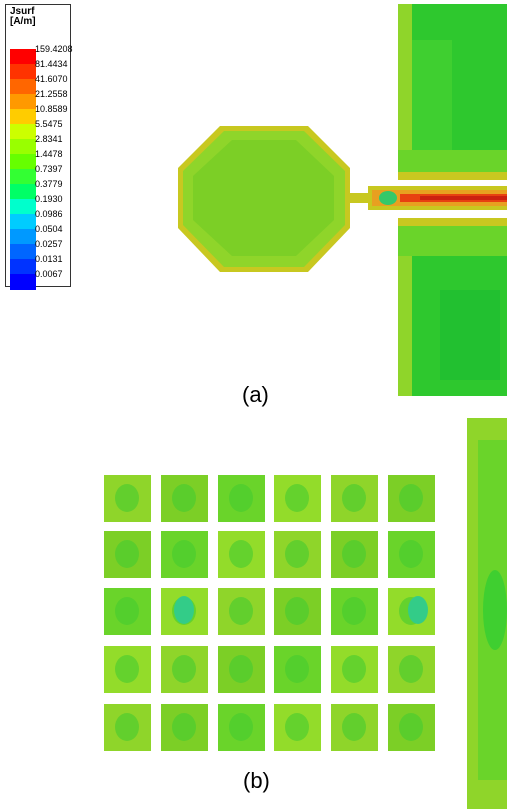 This screenshot has height=809, width=507. Describe the element at coordinates (49, 274) in the screenshot. I see `legend-value: 0.0067` at that location.